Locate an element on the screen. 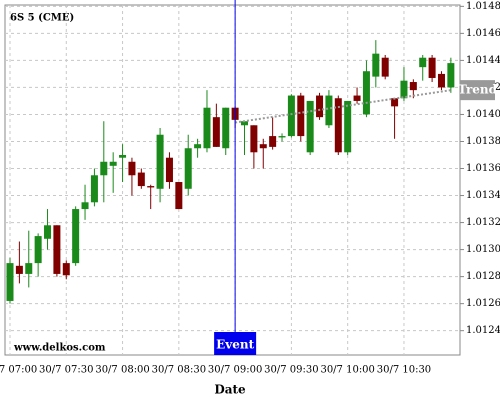  chart-title: 6S 5 (CME) is located at coordinates (42, 18).